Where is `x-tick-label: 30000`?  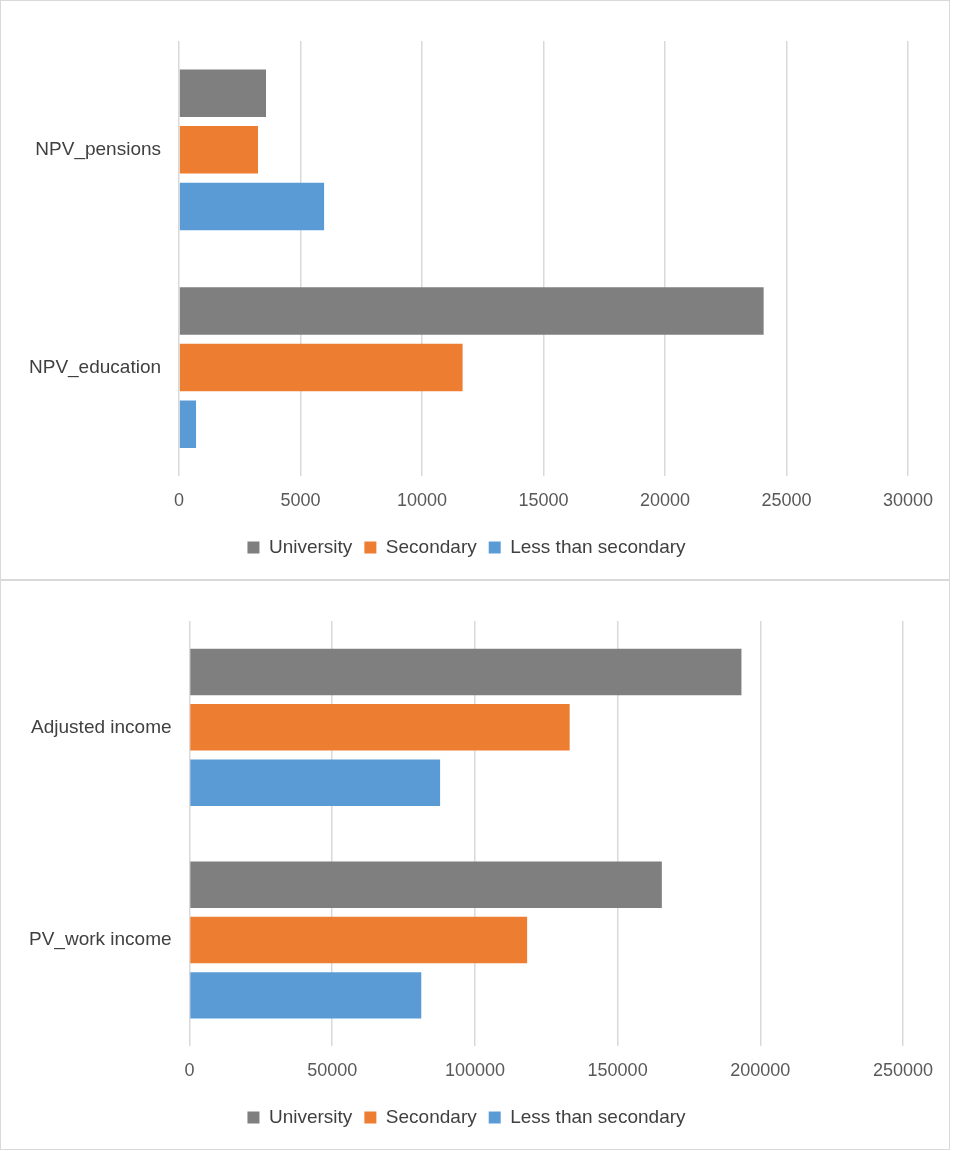 x-tick-label: 30000 is located at coordinates (907, 500).